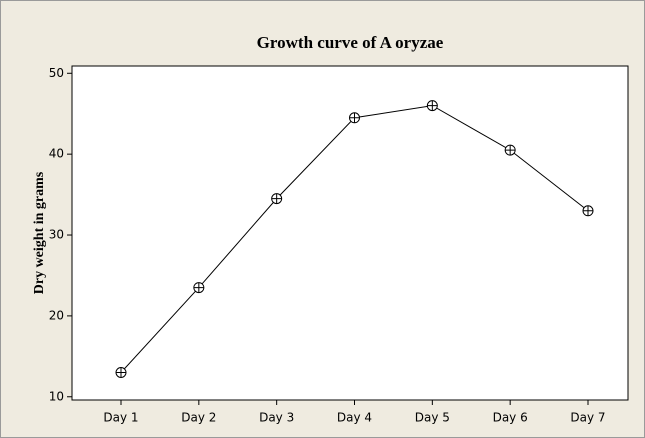 This screenshot has width=645, height=438. What do you see at coordinates (56, 73) in the screenshot?
I see `y-tick-label: 50` at bounding box center [56, 73].